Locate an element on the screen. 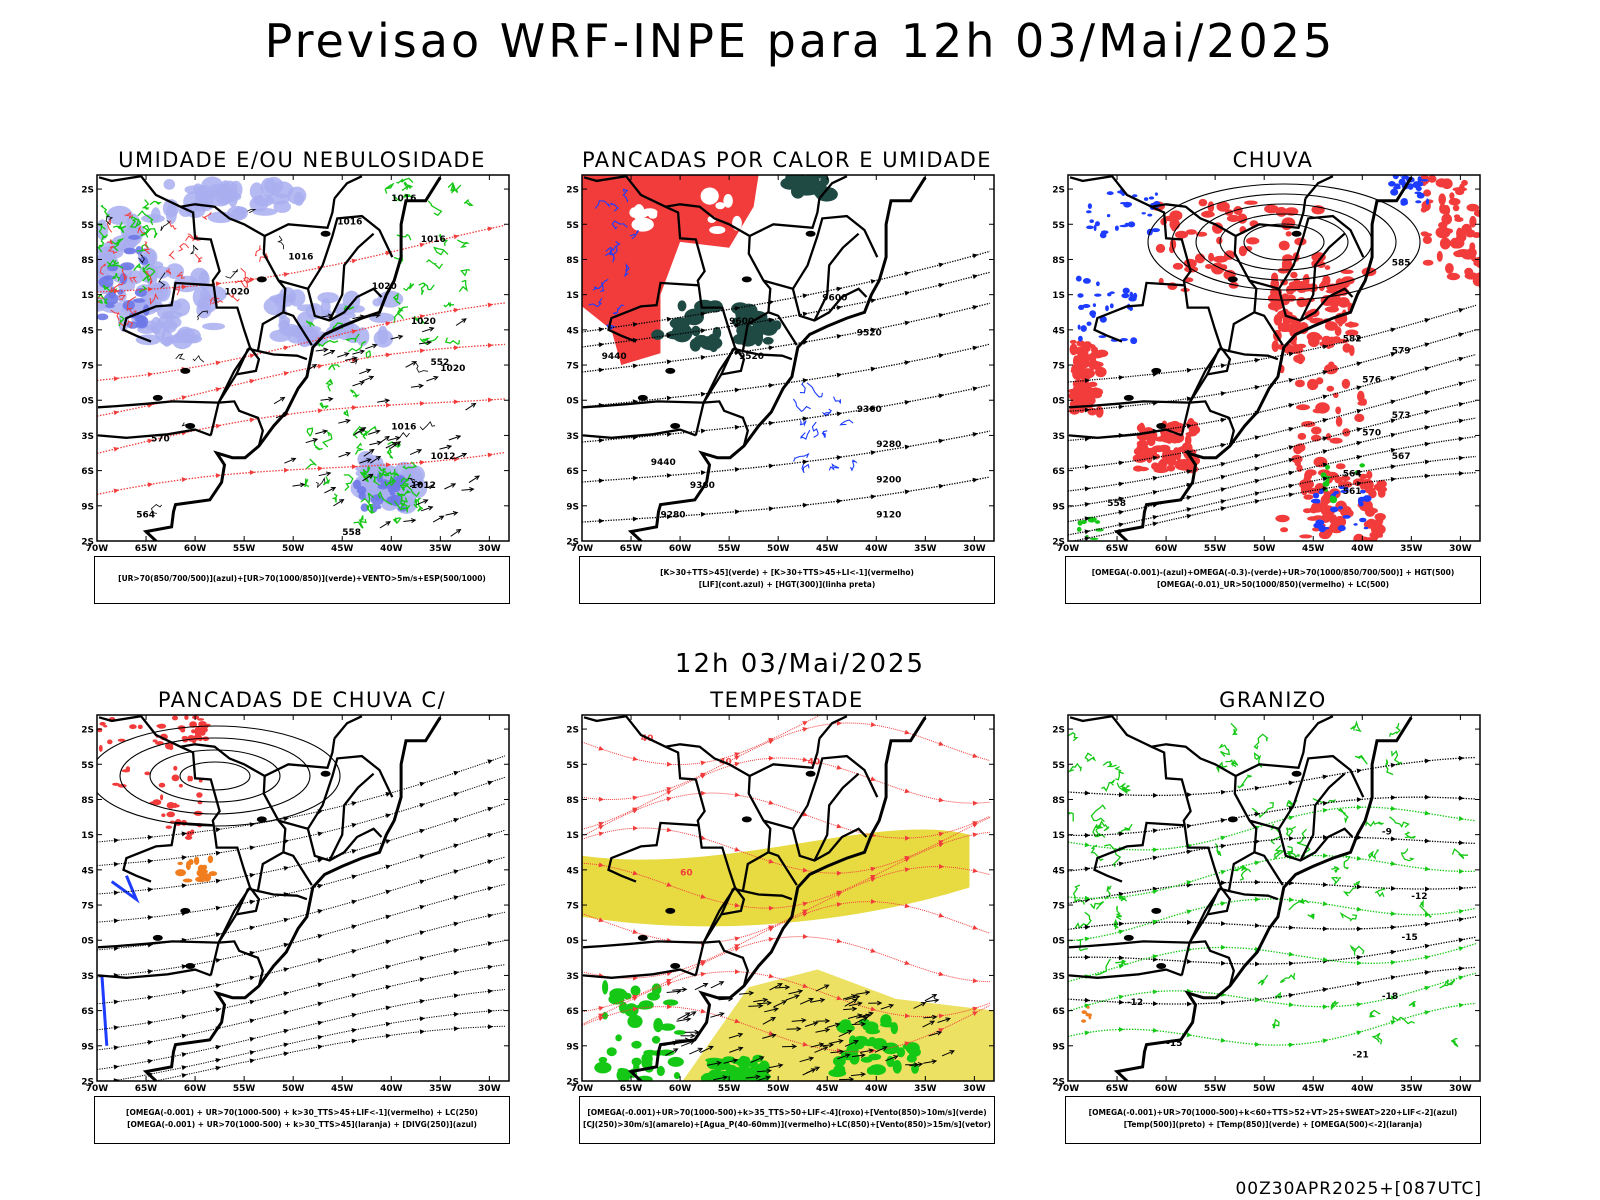 This screenshot has width=1600, height=1200. contour-label: 552 is located at coordinates (440, 363).